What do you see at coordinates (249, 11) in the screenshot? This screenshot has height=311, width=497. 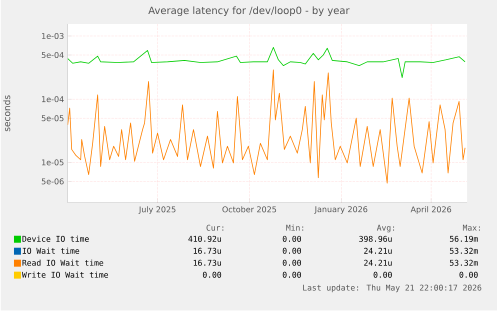 I see `chart-title: Average latency for /dev/loop0 - by year` at bounding box center [249, 11].